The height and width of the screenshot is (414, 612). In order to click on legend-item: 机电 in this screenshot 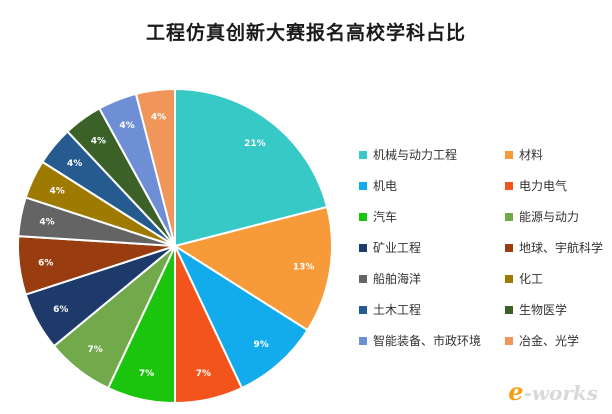, I will do `click(378, 185)`.